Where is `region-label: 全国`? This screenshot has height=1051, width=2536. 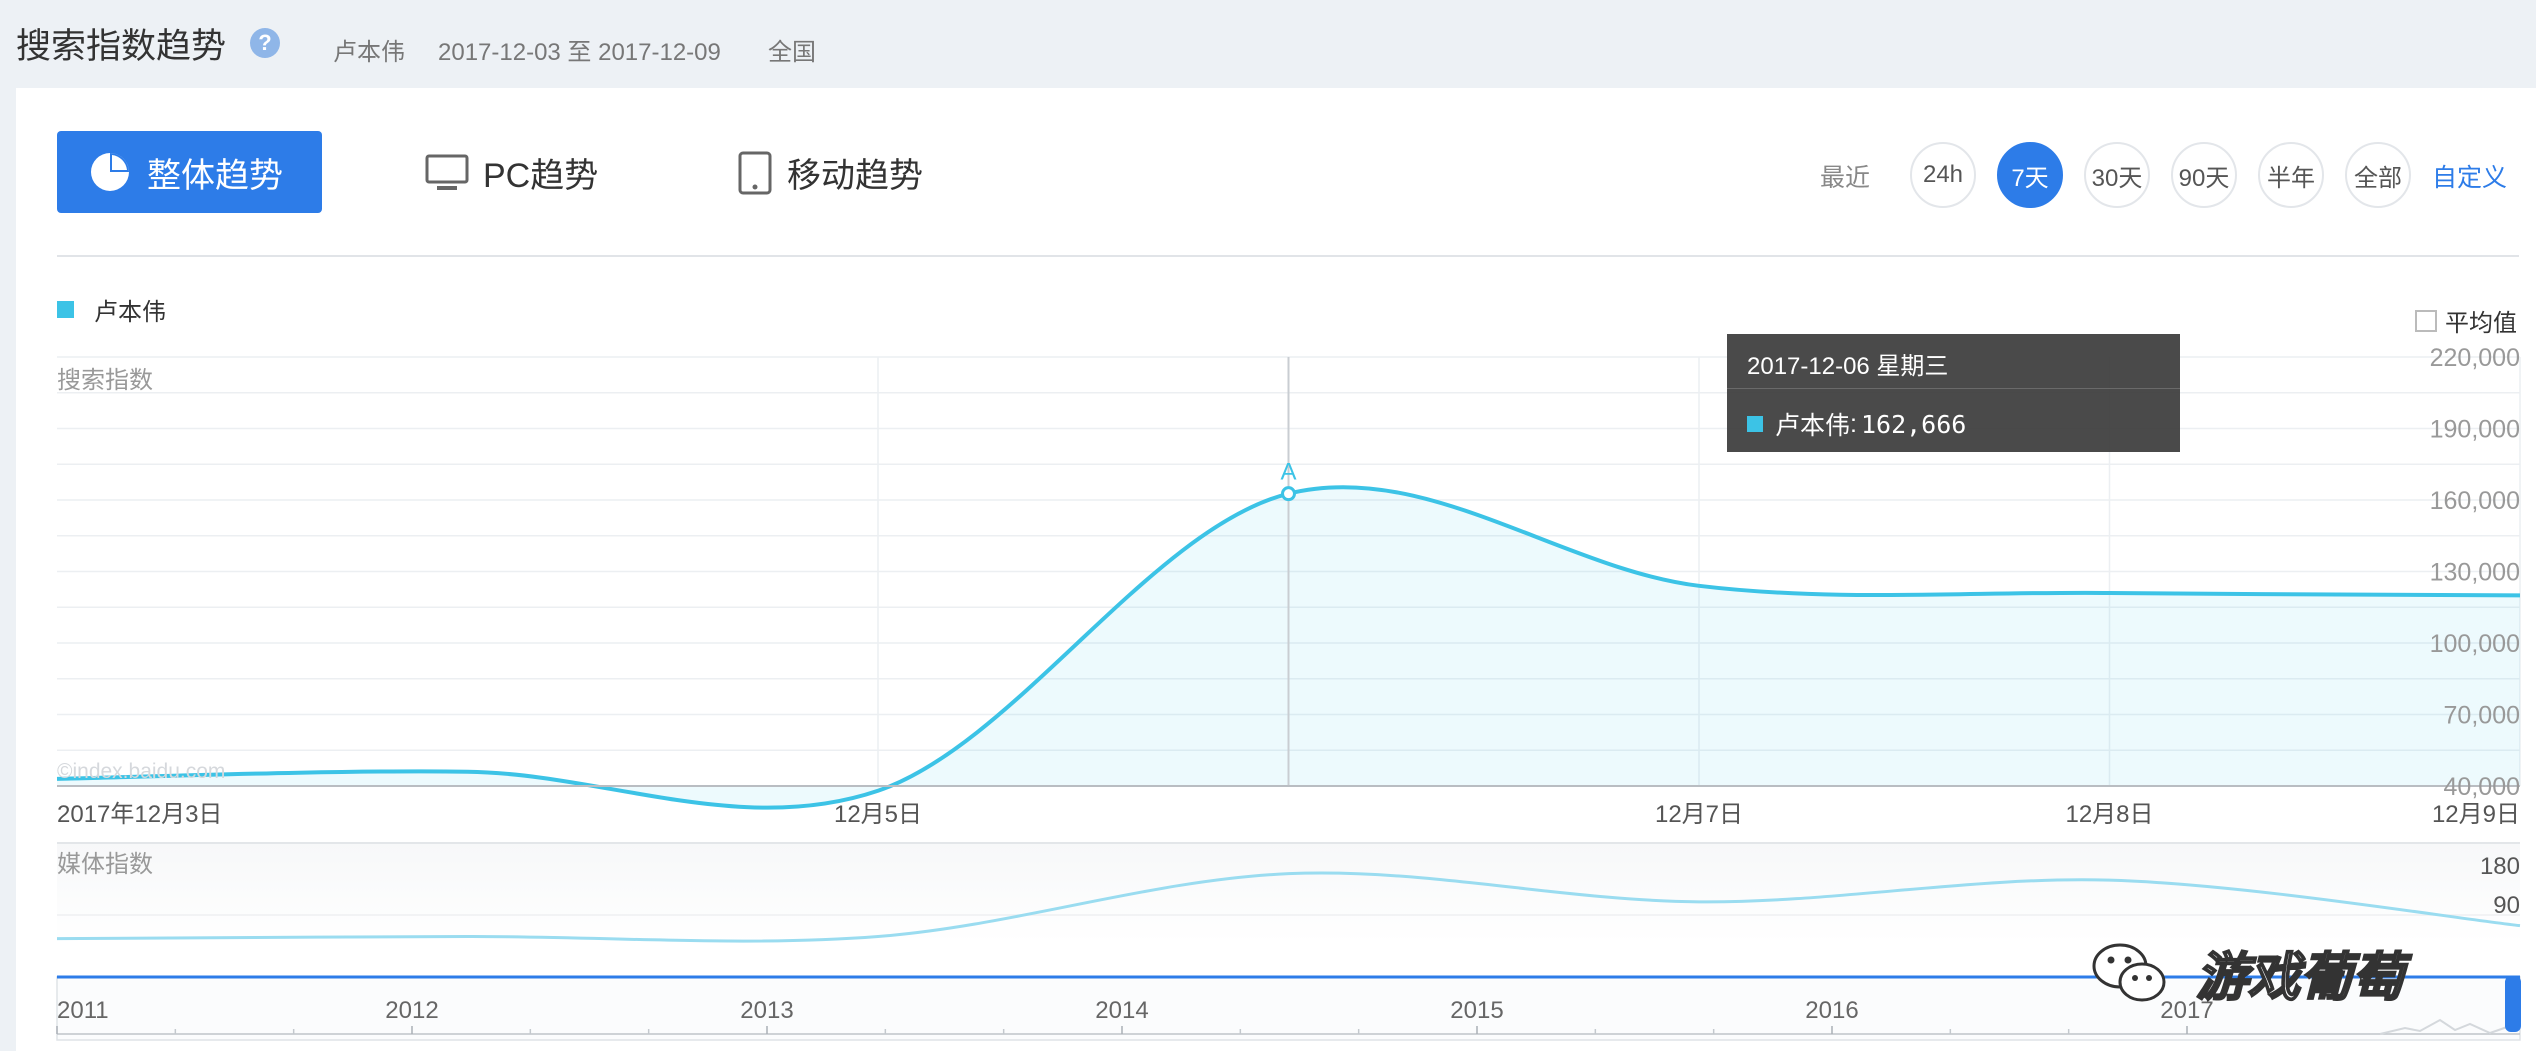 region-label: 全国 is located at coordinates (792, 52).